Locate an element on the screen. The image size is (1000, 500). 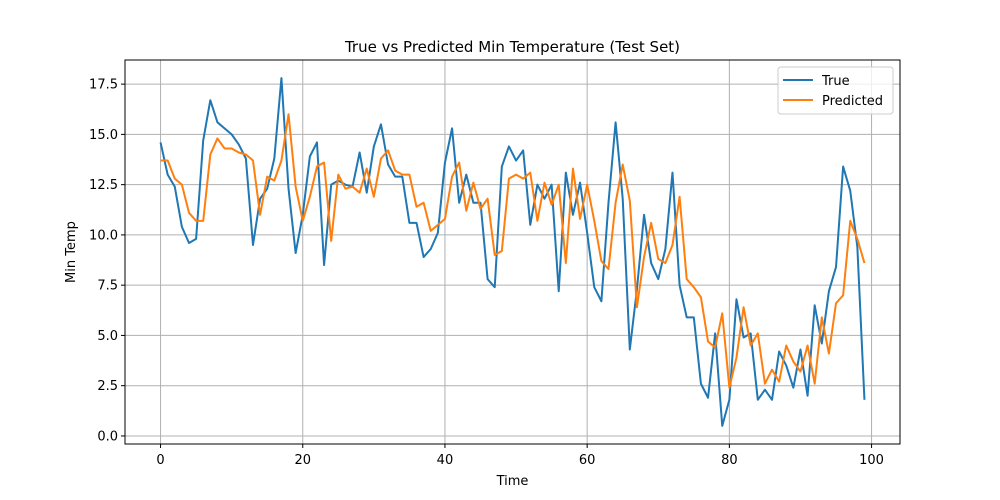
legend: True Predicted is located at coordinates (835, 90).